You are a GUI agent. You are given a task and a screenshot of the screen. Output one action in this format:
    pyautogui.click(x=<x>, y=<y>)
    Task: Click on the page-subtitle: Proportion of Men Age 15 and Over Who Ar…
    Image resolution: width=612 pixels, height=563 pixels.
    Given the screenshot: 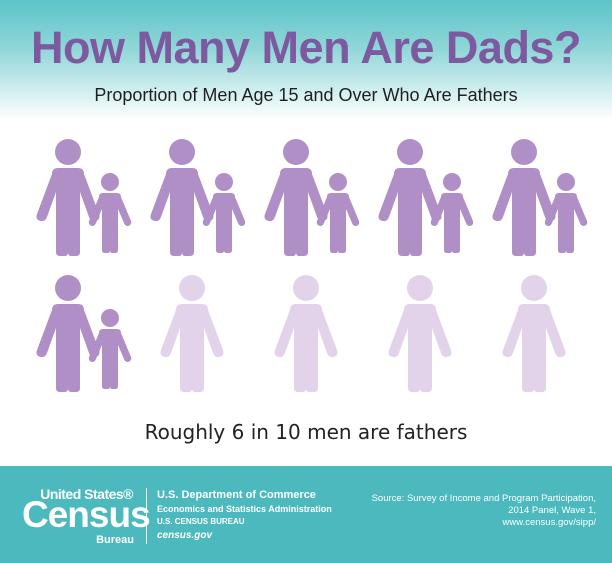 What is the action you would take?
    pyautogui.click(x=306, y=95)
    